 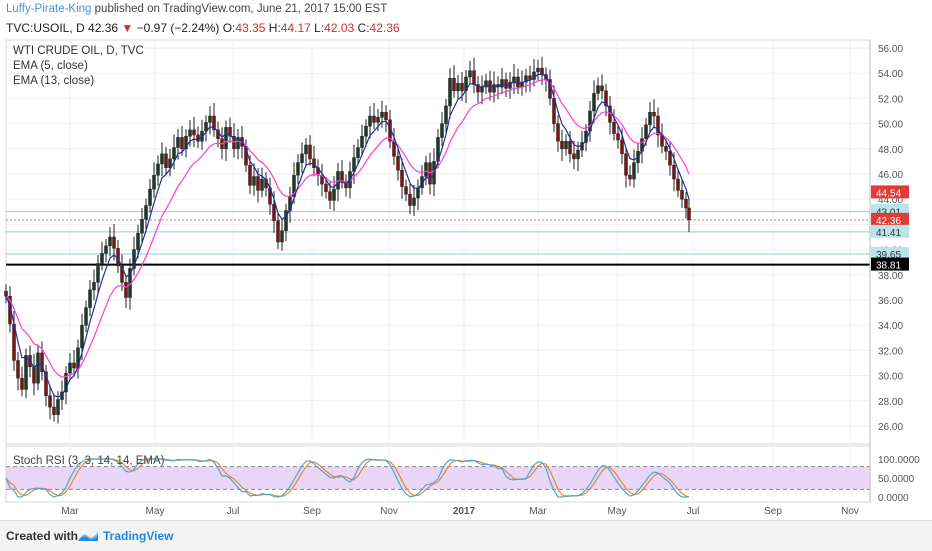 I want to click on tradingview-logo-icon, so click(x=88, y=538).